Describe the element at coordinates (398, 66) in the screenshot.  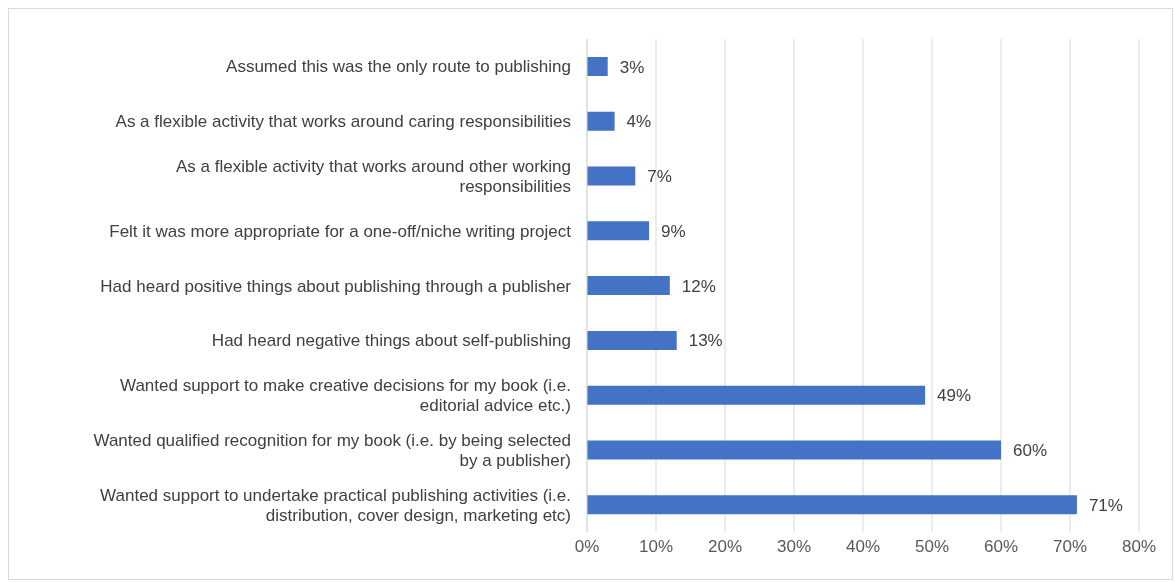
I see `y-tick-label: Assumed this was the only route to publishing` at that location.